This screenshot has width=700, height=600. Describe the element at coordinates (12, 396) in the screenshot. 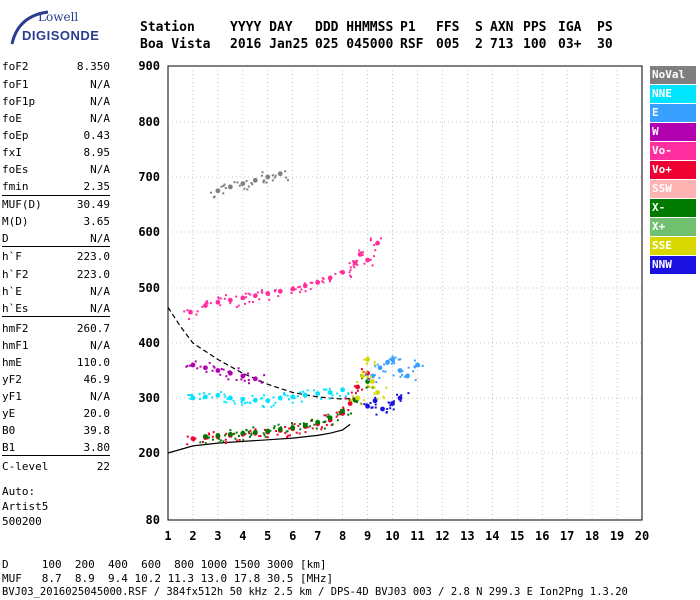

I see `param-name: yF1` at that location.